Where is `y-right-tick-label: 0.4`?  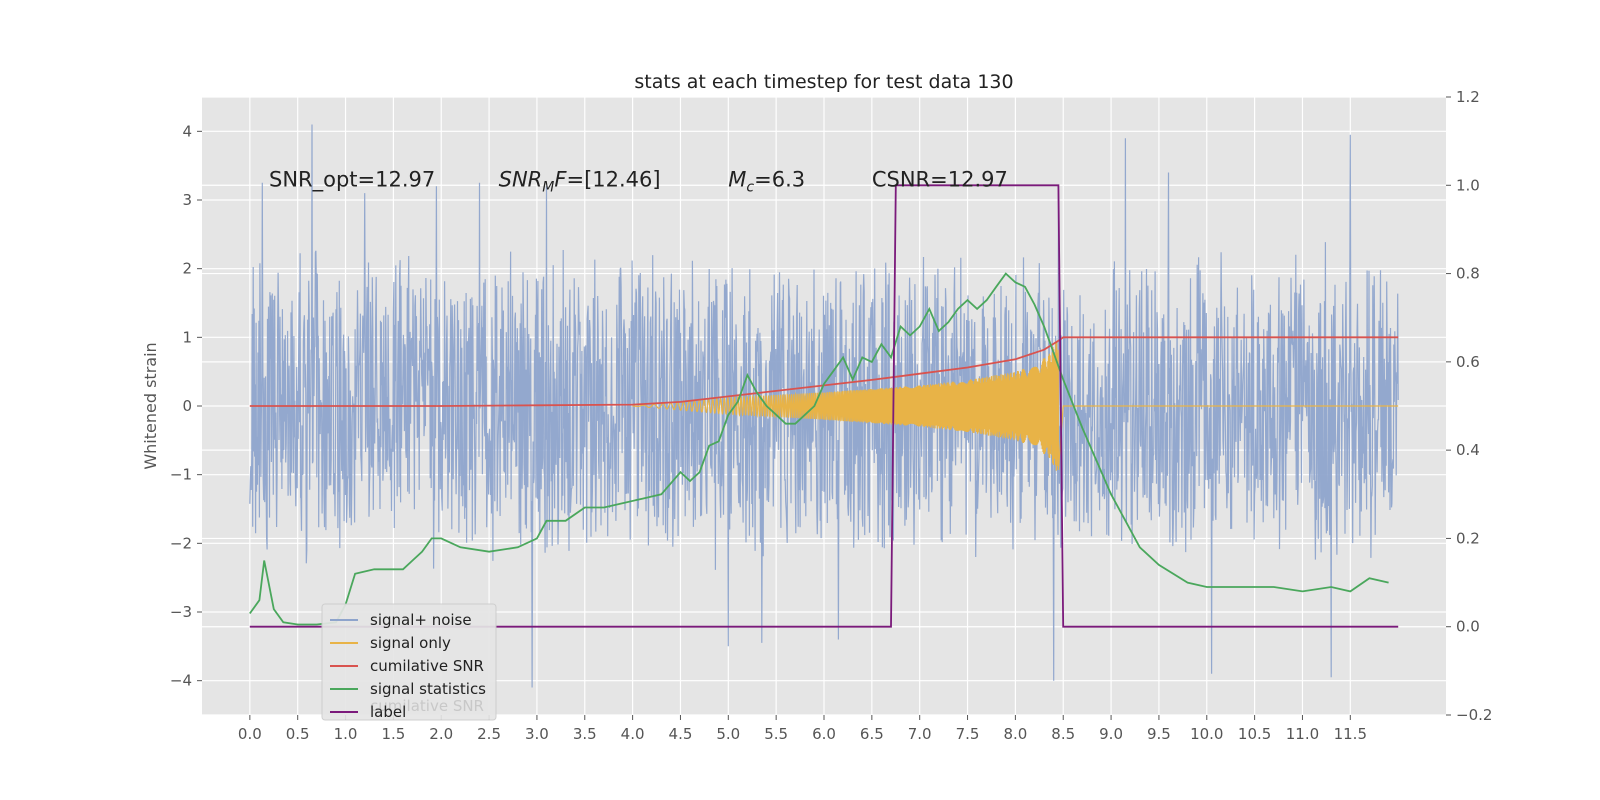 y-right-tick-label: 0.4 is located at coordinates (1468, 450).